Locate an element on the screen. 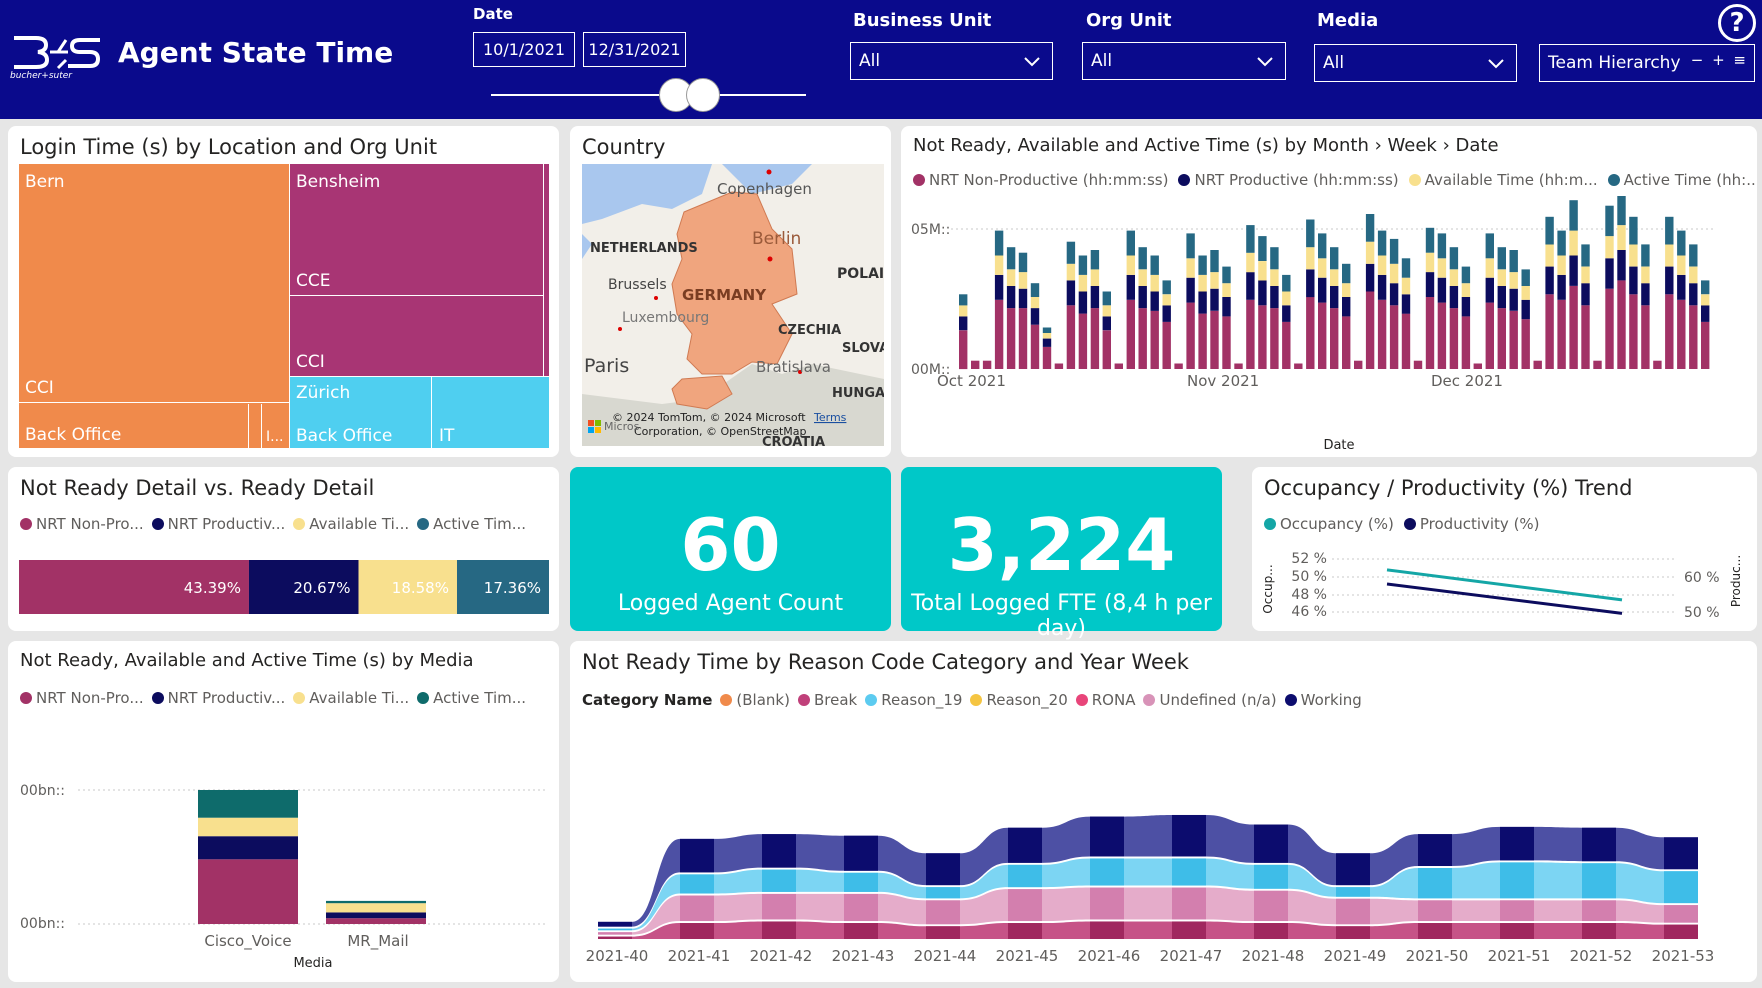  map-label-poland: POLAI is located at coordinates (860, 274).